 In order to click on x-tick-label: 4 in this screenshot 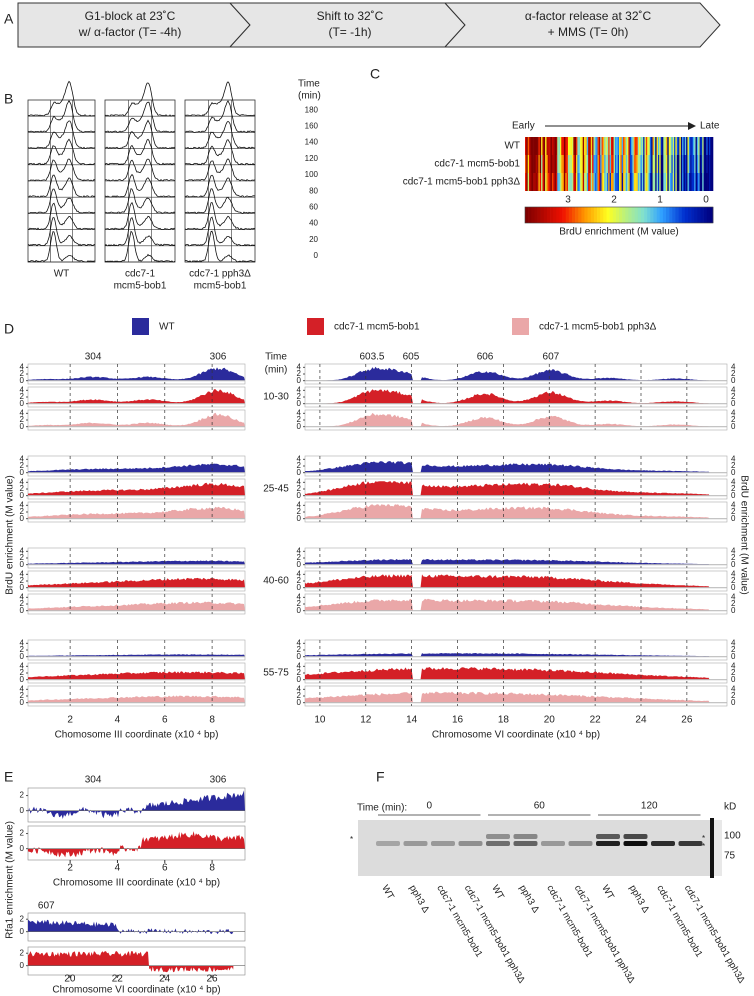, I will do `click(118, 868)`.